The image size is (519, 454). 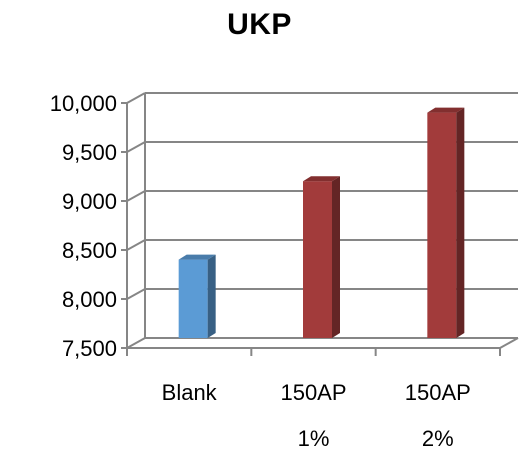 What do you see at coordinates (438, 438) in the screenshot?
I see `x-category-label: 2%` at bounding box center [438, 438].